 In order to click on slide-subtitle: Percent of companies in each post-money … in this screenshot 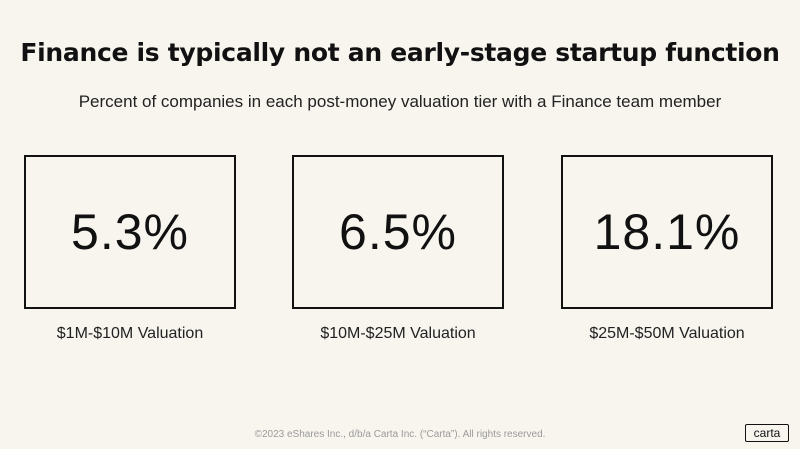, I will do `click(400, 101)`.